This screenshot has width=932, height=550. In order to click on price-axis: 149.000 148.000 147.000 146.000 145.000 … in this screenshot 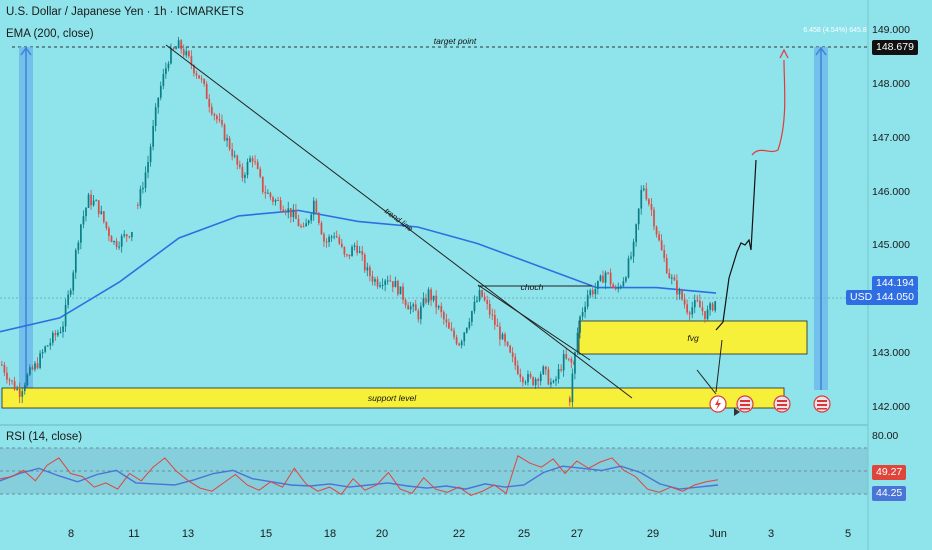, I will do `click(902, 262)`.